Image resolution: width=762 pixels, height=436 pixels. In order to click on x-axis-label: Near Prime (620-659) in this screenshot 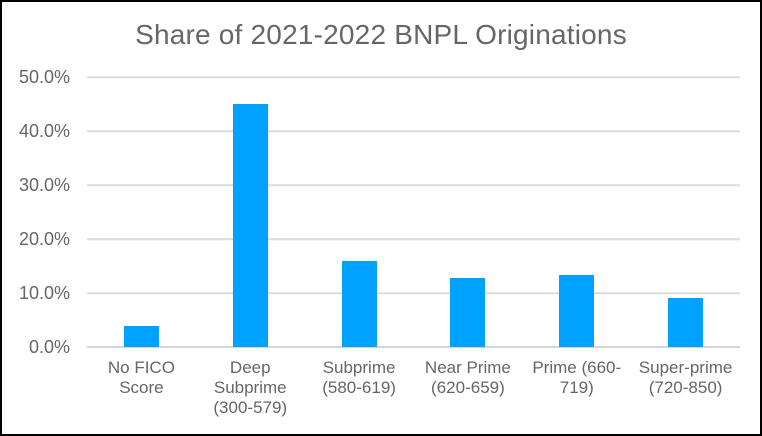, I will do `click(467, 377)`.